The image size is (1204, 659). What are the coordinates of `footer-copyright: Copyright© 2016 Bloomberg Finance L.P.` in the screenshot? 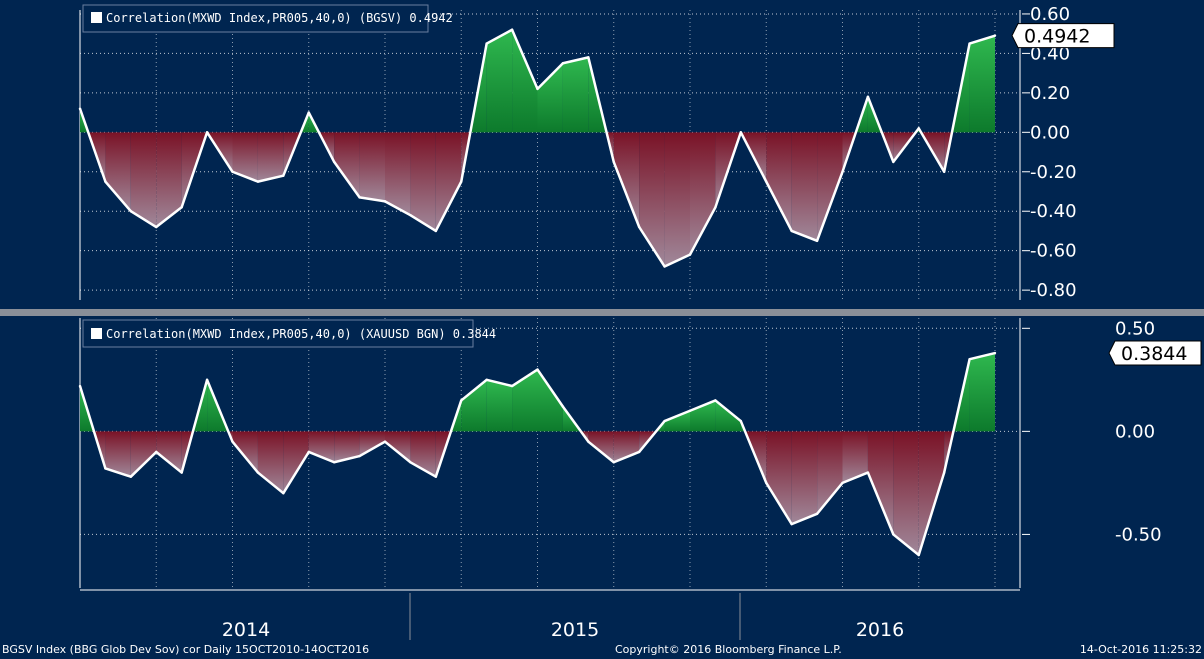 It's located at (728, 649).